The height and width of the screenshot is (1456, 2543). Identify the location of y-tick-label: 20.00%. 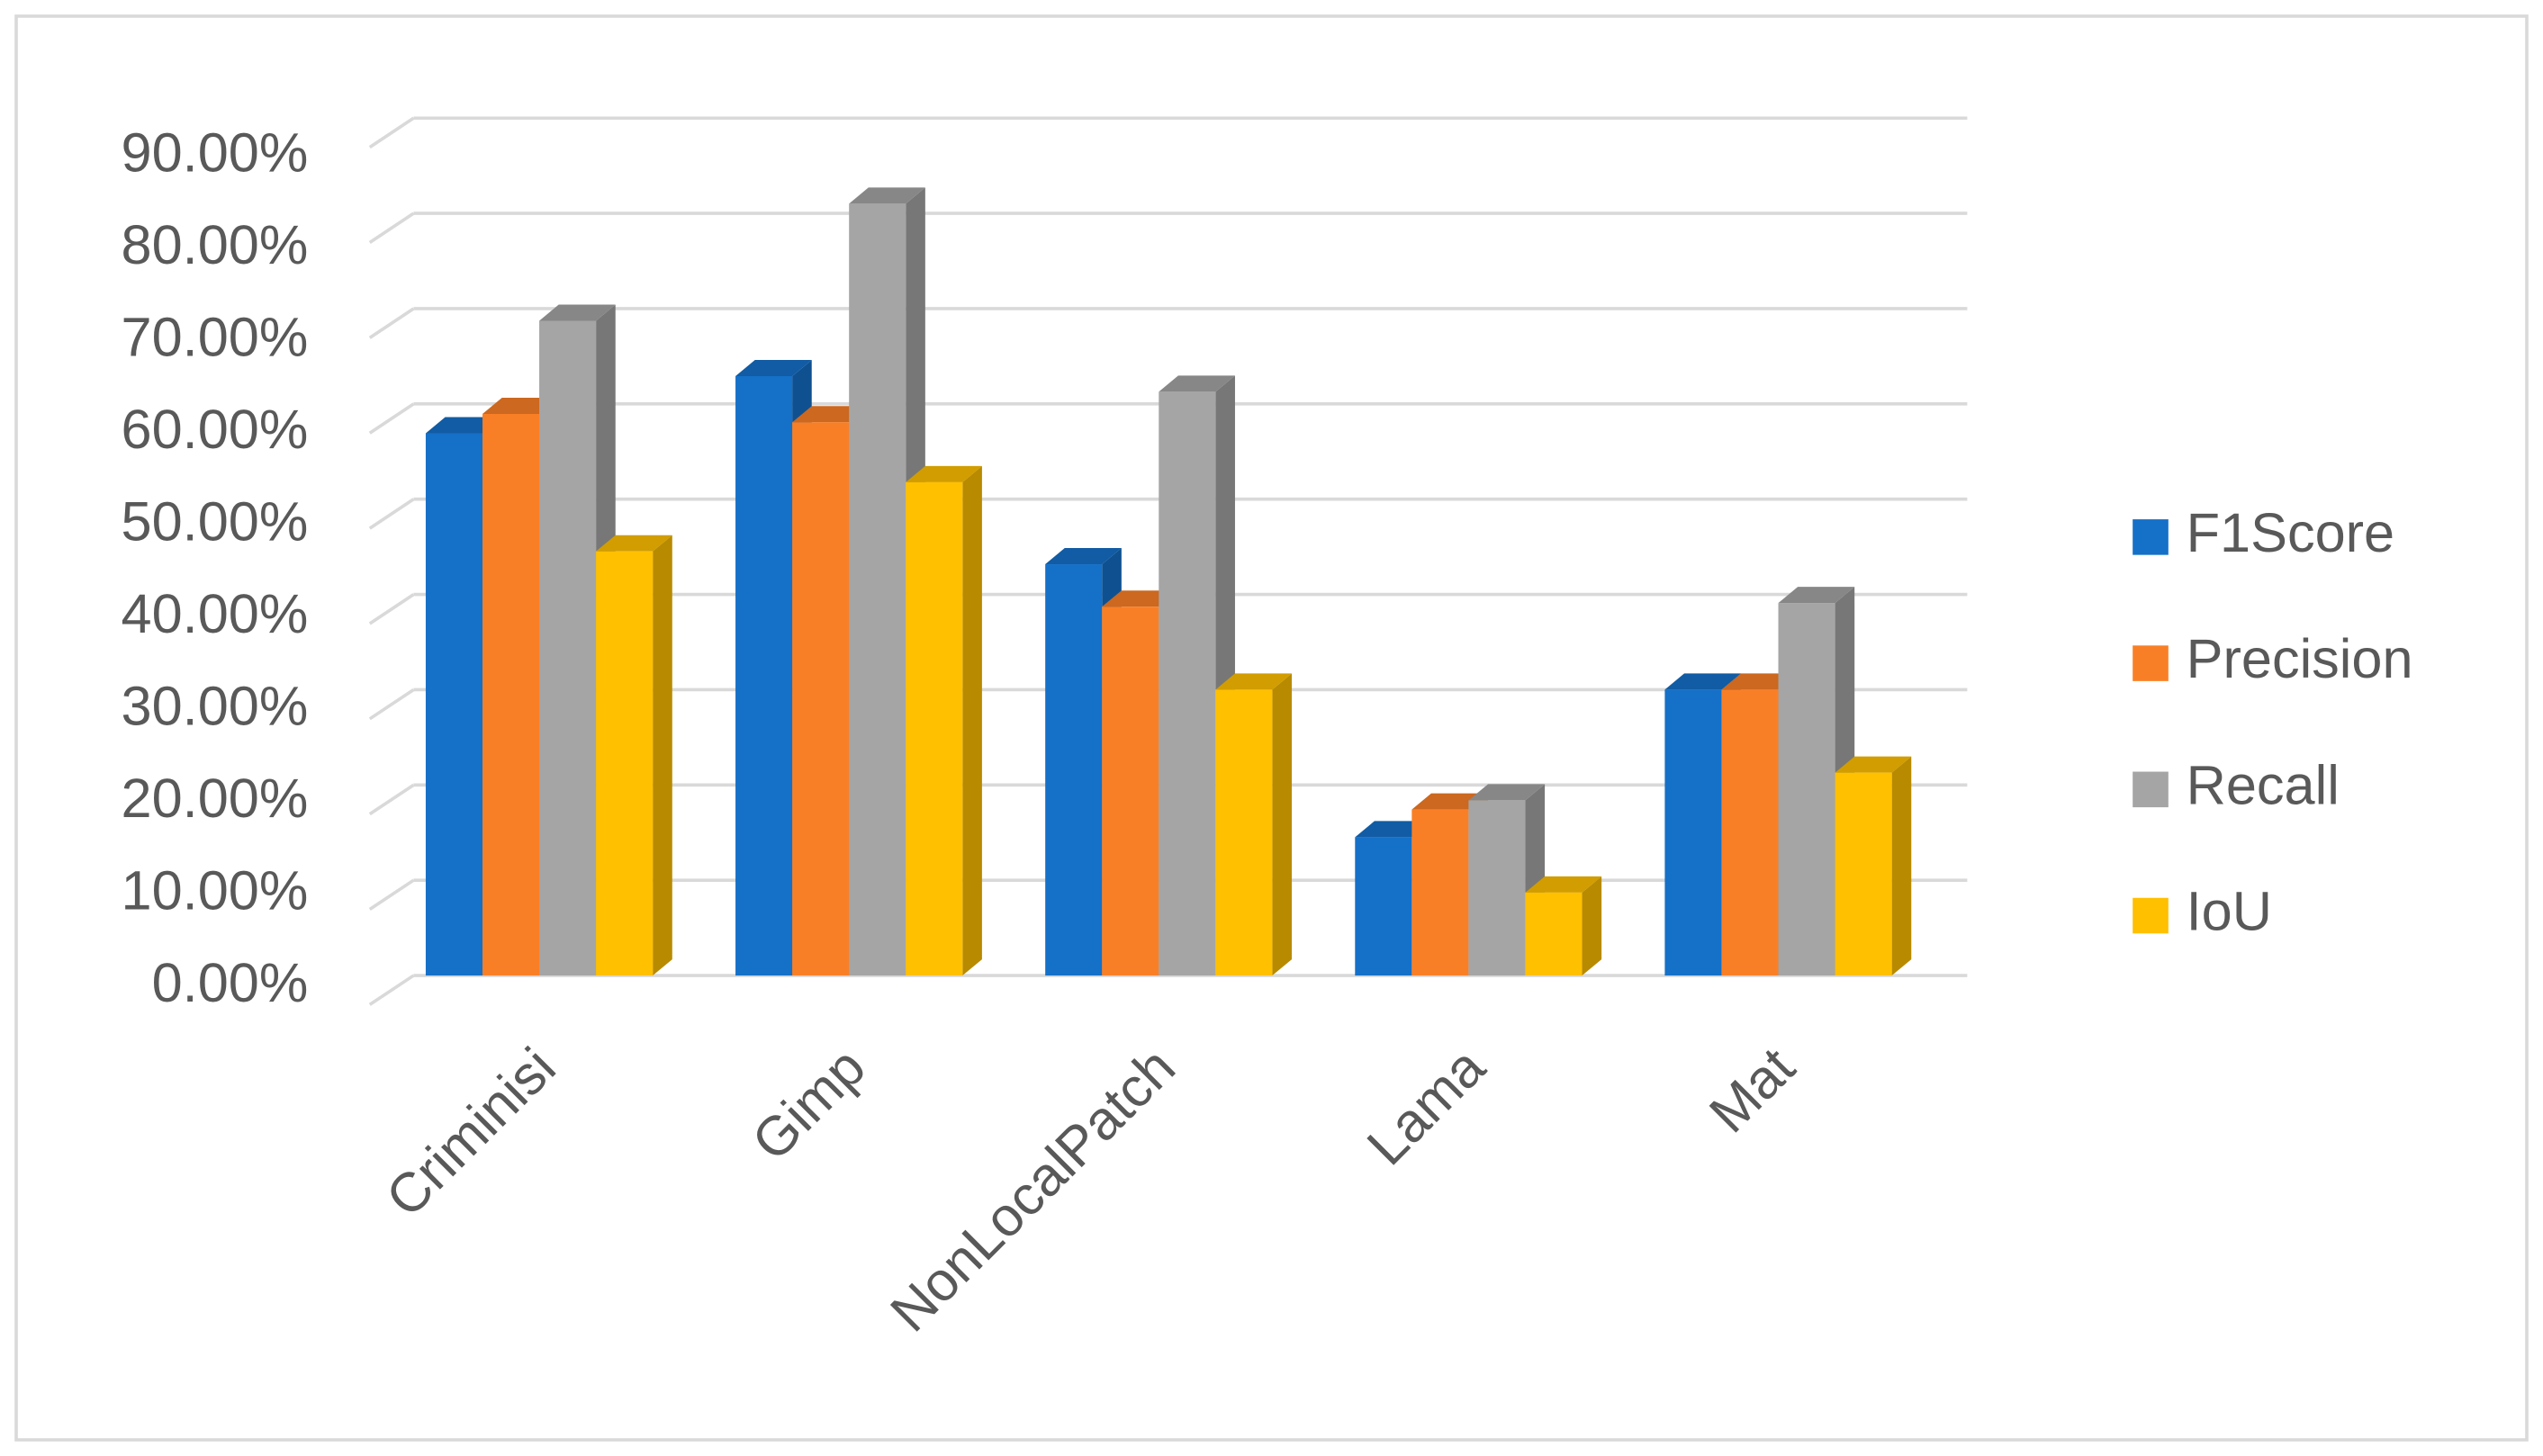
(215, 798).